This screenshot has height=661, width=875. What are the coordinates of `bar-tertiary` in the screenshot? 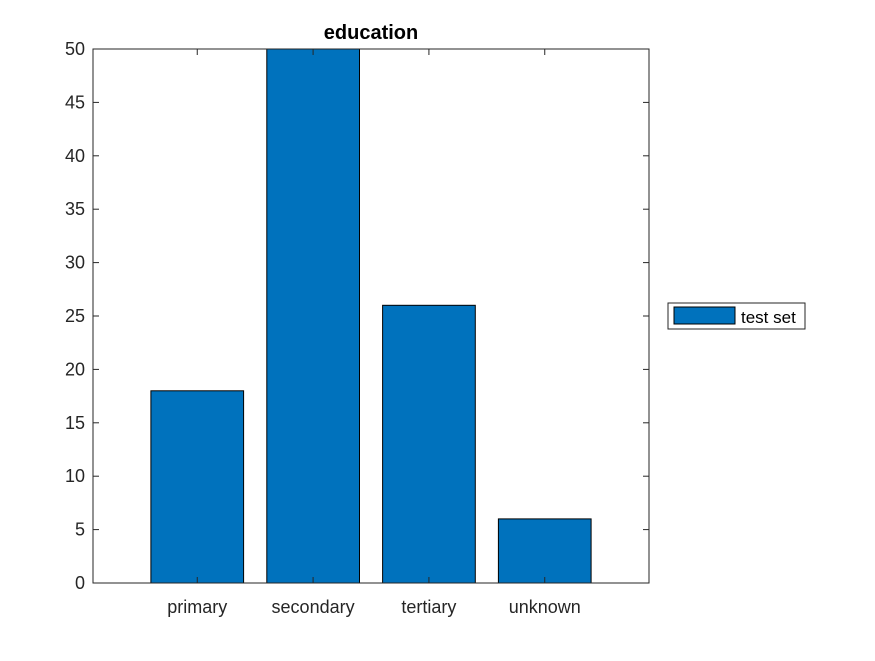 It's located at (429, 444).